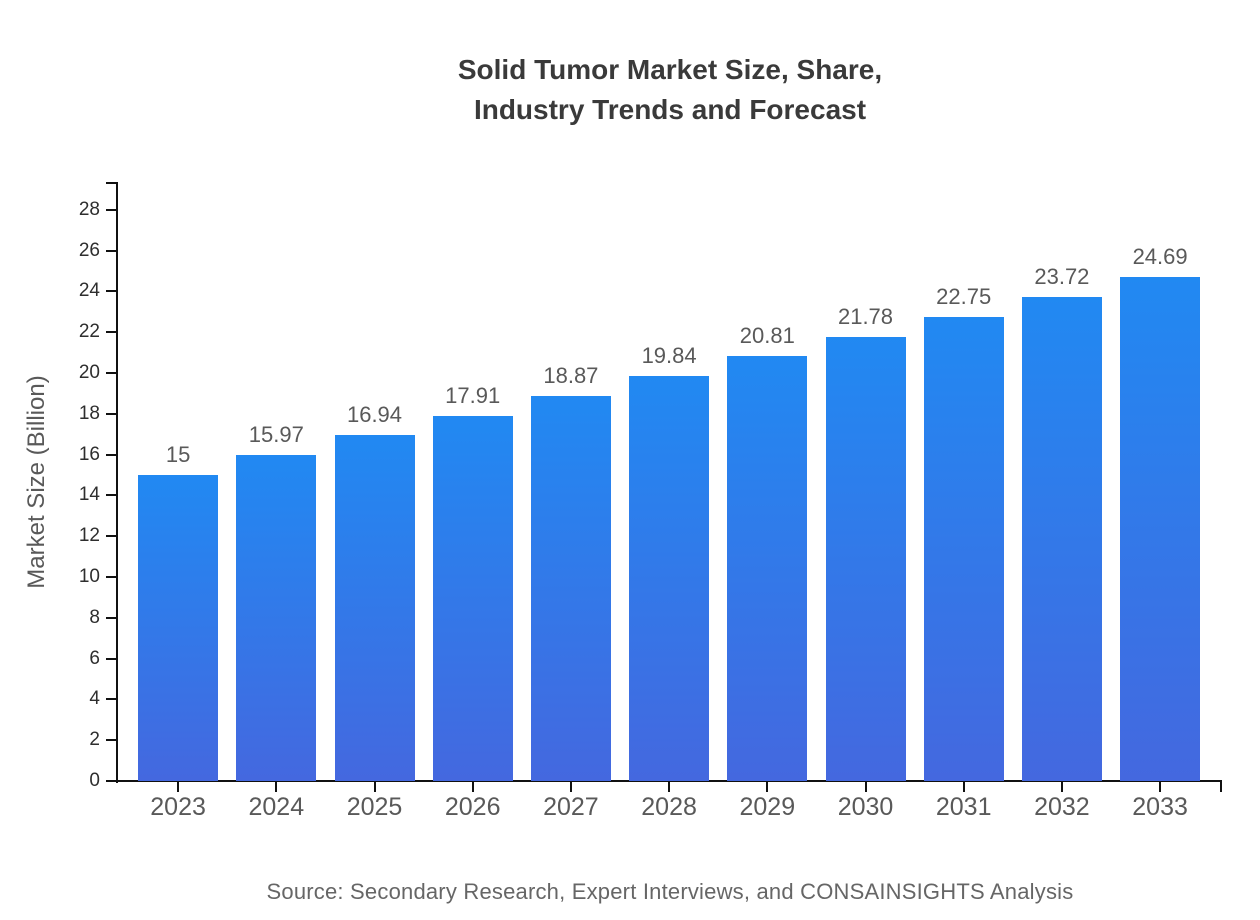  I want to click on y-tick-label: 0, so click(94, 780).